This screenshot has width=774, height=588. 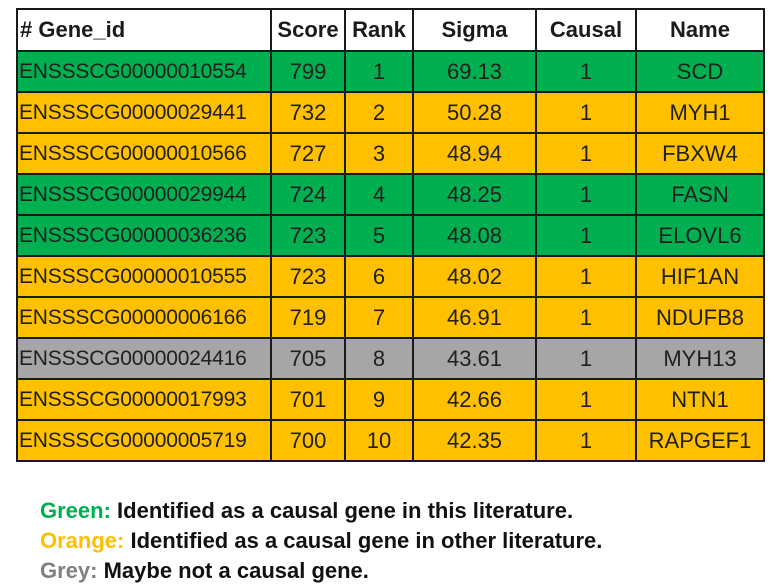 What do you see at coordinates (308, 358) in the screenshot?
I see `cell-score: 705` at bounding box center [308, 358].